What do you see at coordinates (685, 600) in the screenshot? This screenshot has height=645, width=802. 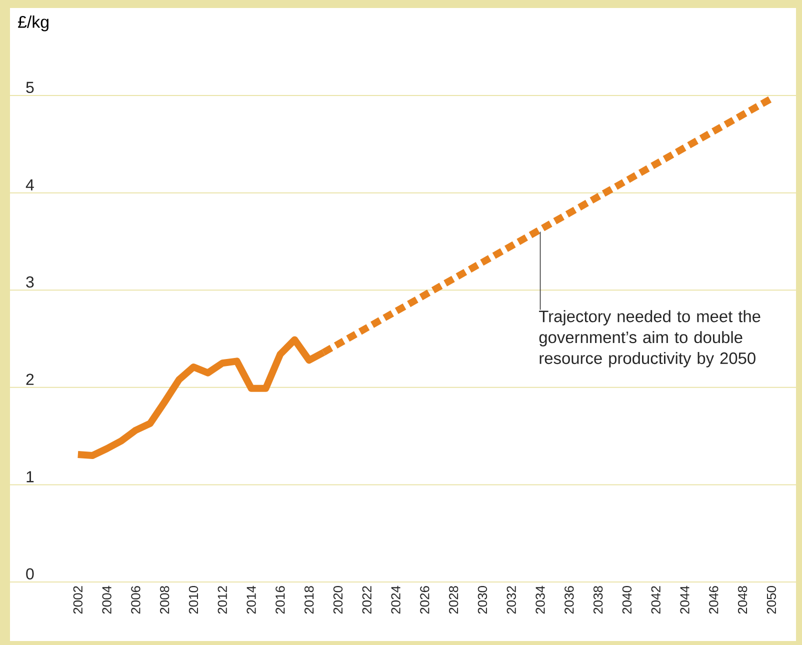 I see `x-tick-label: 2044` at bounding box center [685, 600].